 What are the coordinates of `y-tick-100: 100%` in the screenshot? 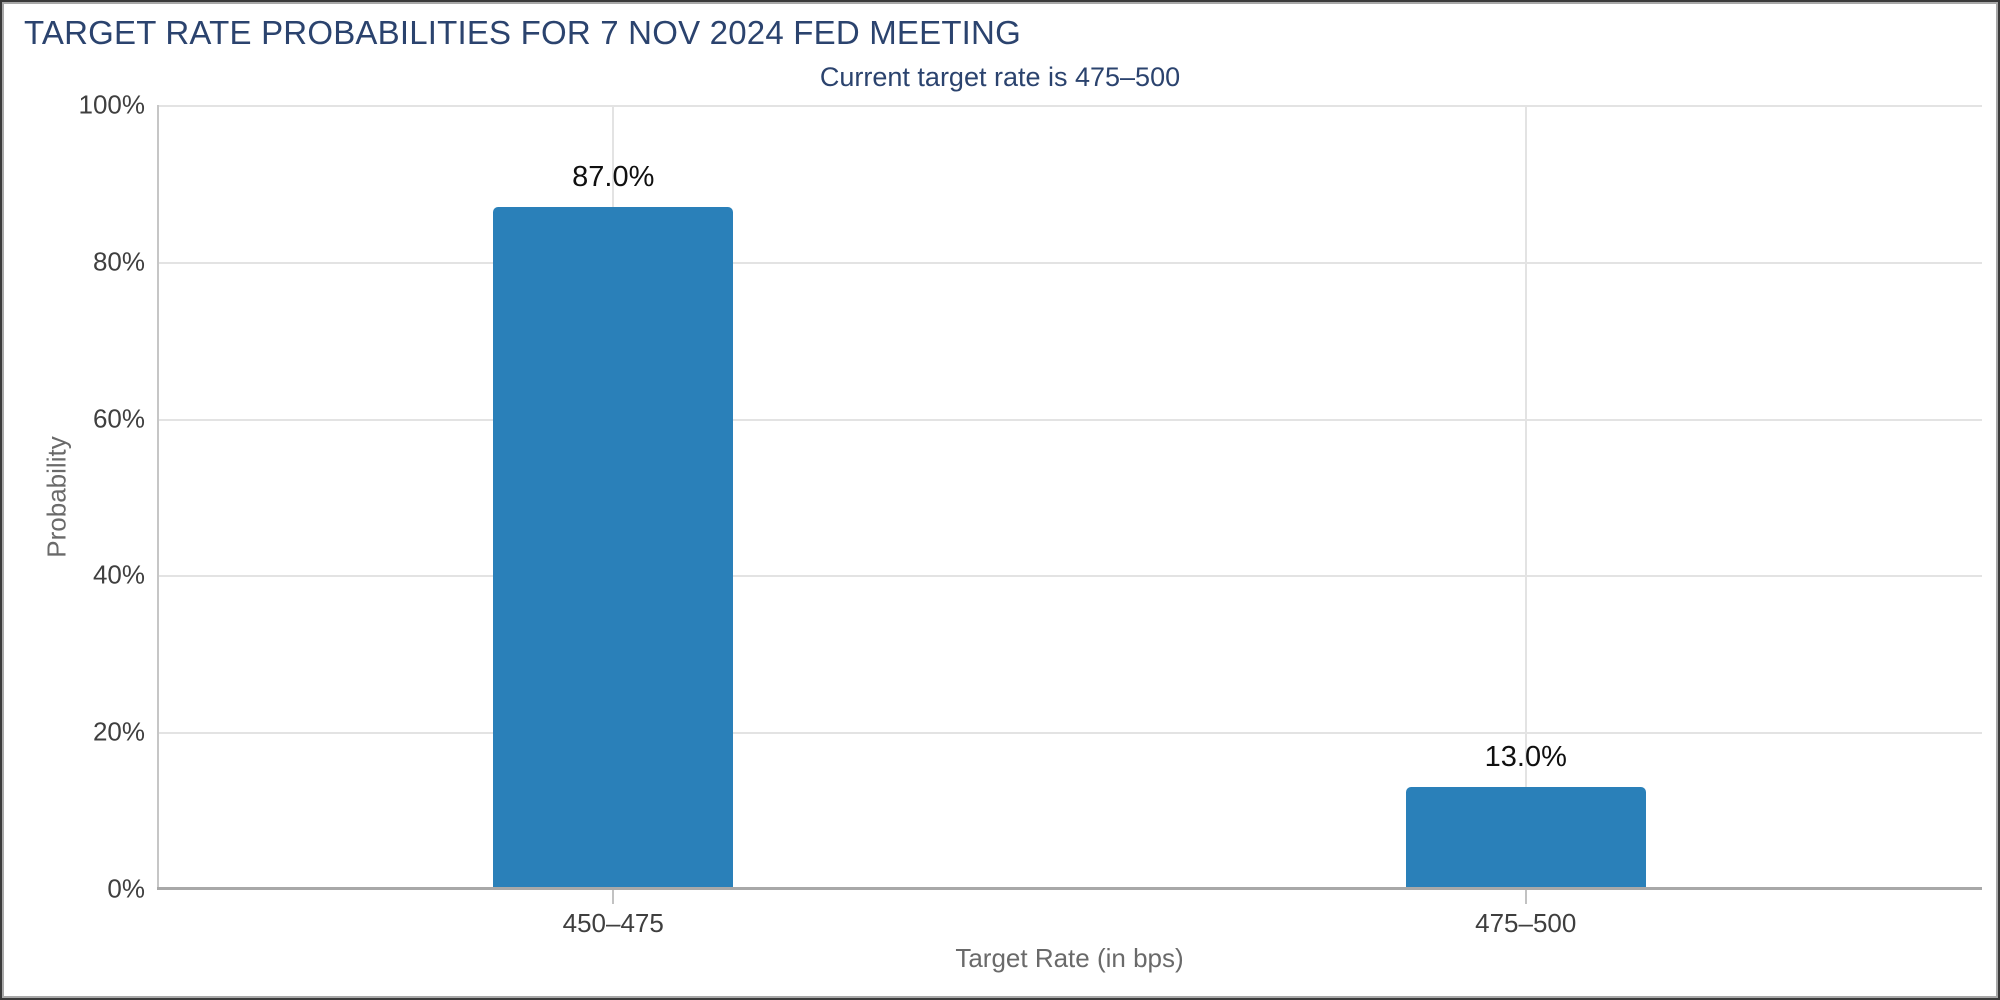 It's located at (112, 104).